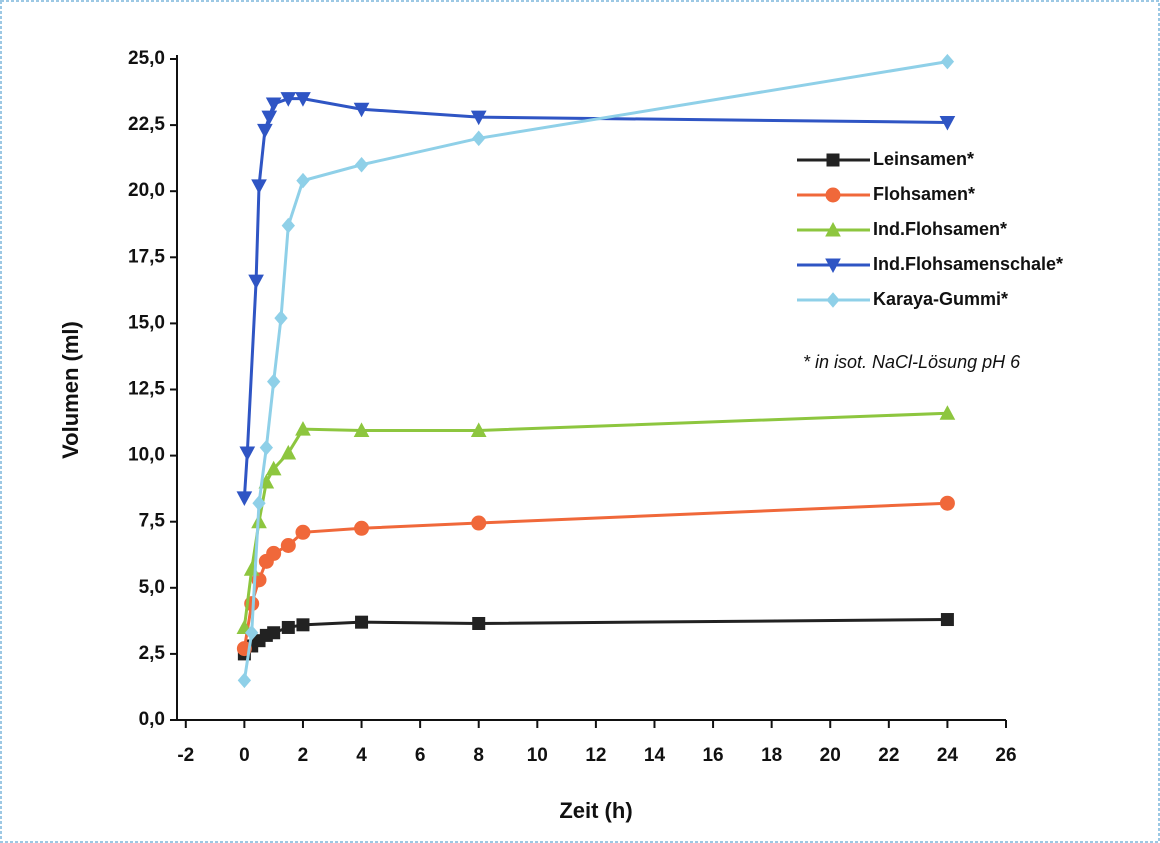 This screenshot has height=843, width=1160. I want to click on y-tick-label: 17,5, so click(146, 256).